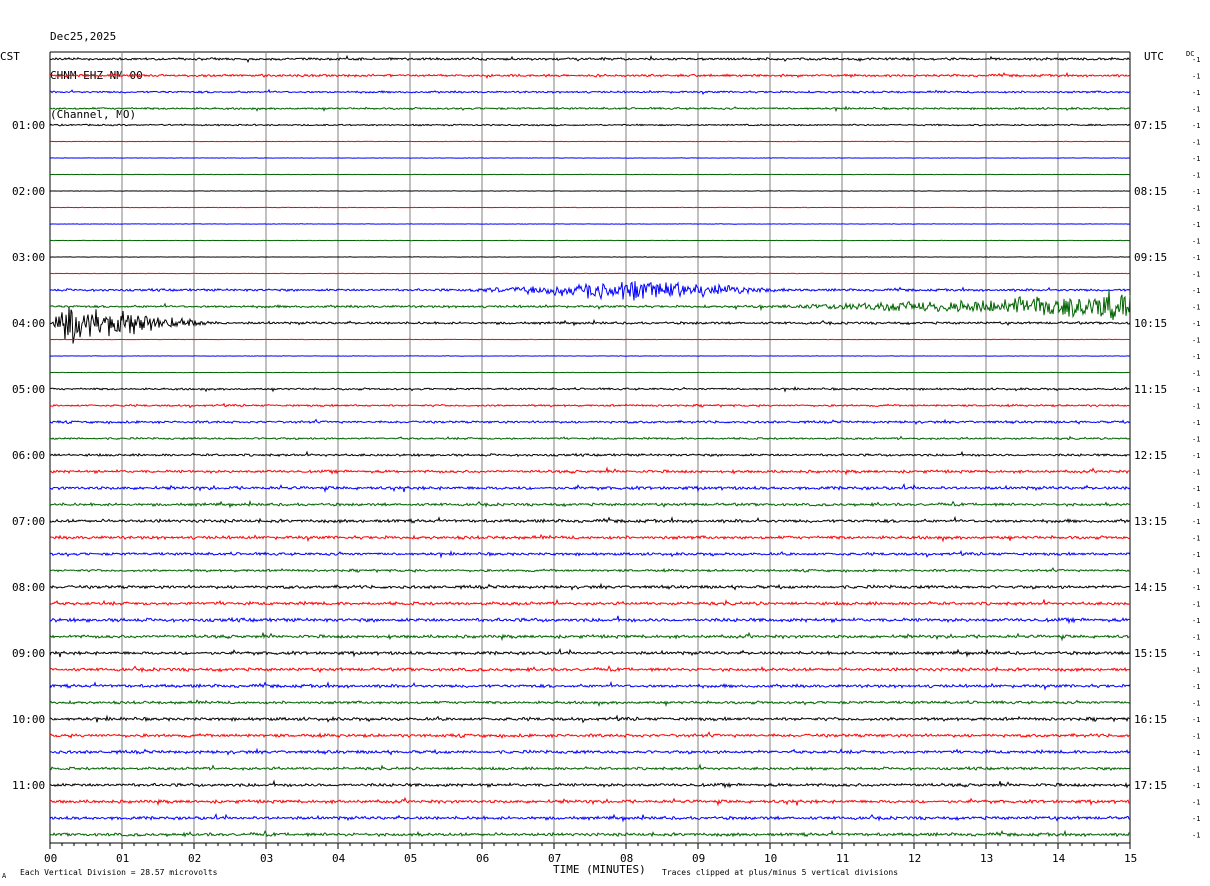 The height and width of the screenshot is (886, 1210). What do you see at coordinates (842, 858) in the screenshot?
I see `x-tick-label: 11` at bounding box center [842, 858].